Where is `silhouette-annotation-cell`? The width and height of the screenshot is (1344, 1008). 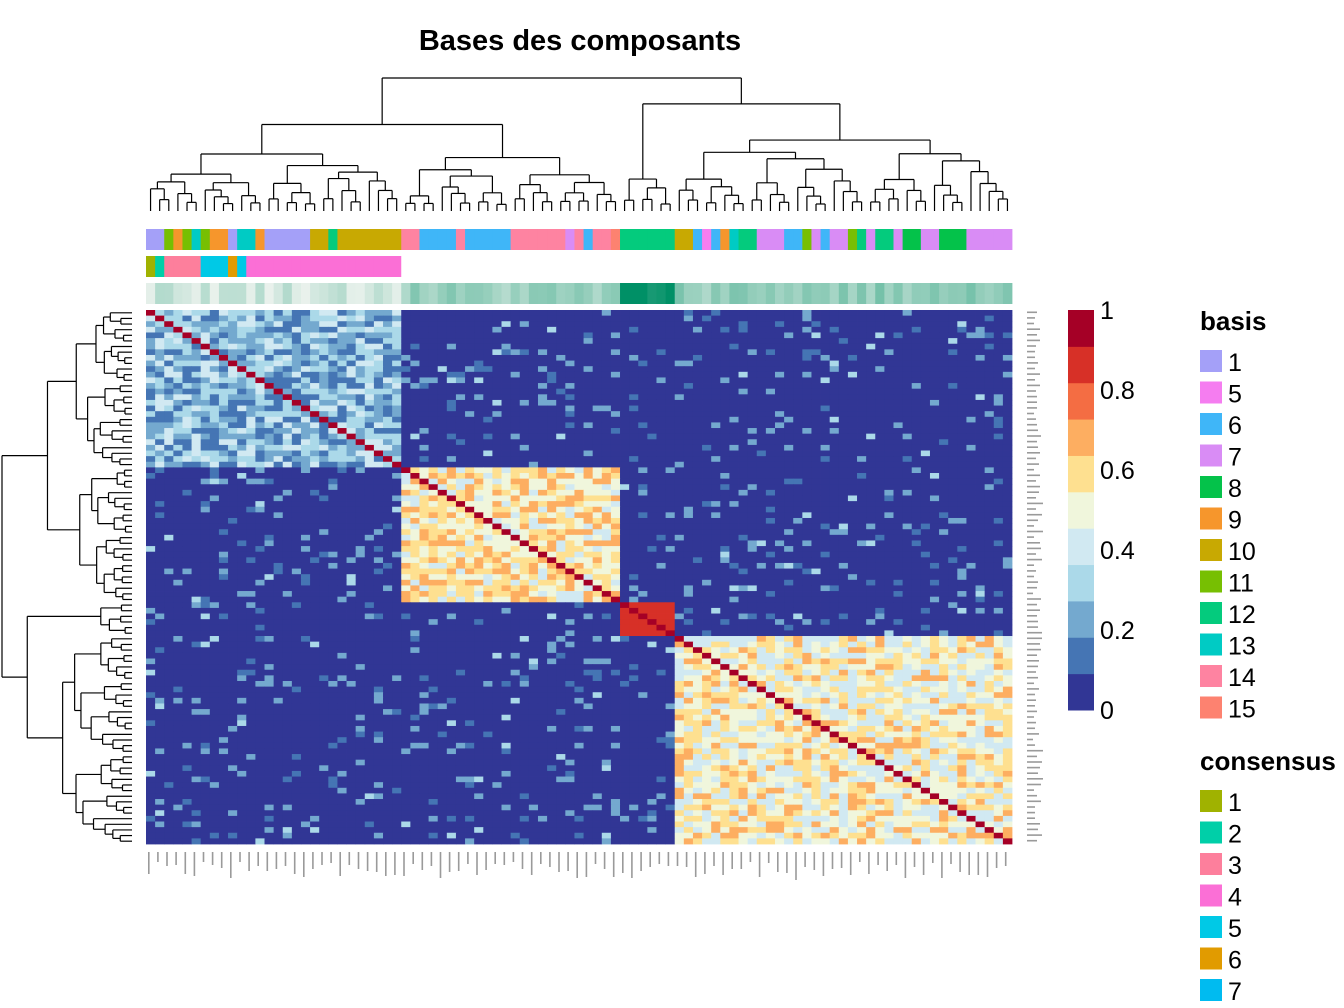
silhouette-annotation-cell is located at coordinates (488, 293).